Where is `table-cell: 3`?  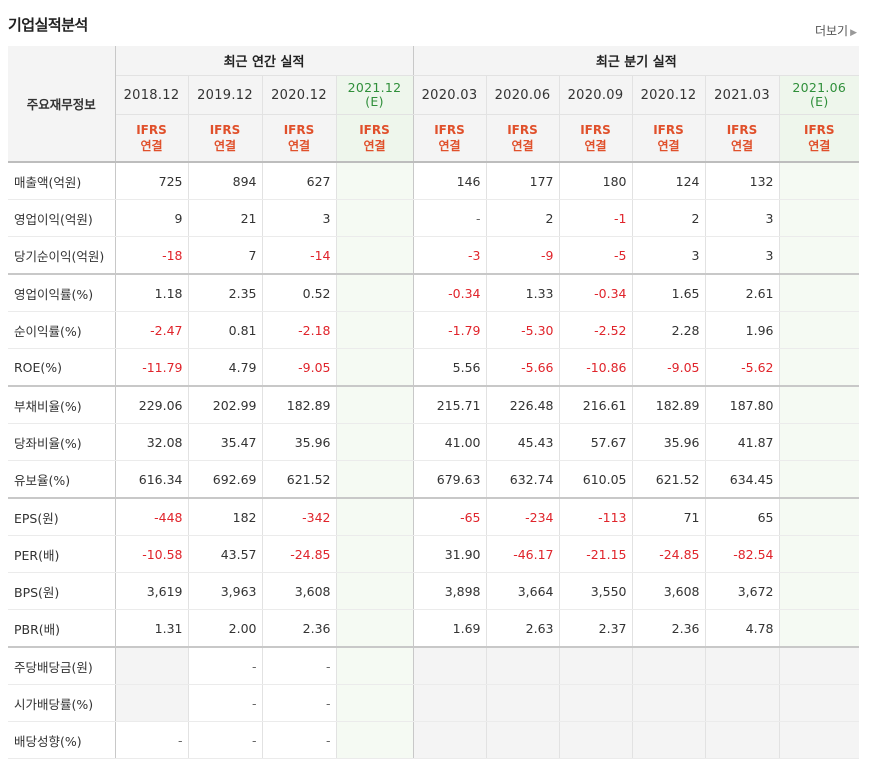
table-cell: 3 is located at coordinates (668, 255).